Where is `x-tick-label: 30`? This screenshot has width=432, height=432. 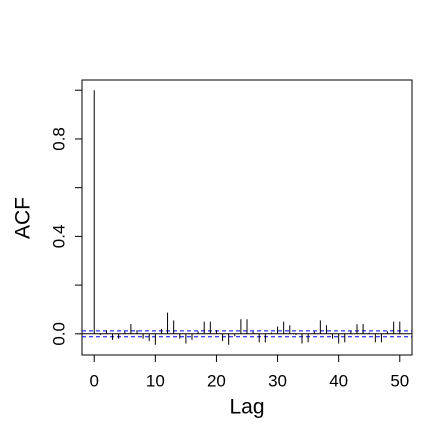
x-tick-label: 30 is located at coordinates (277, 380).